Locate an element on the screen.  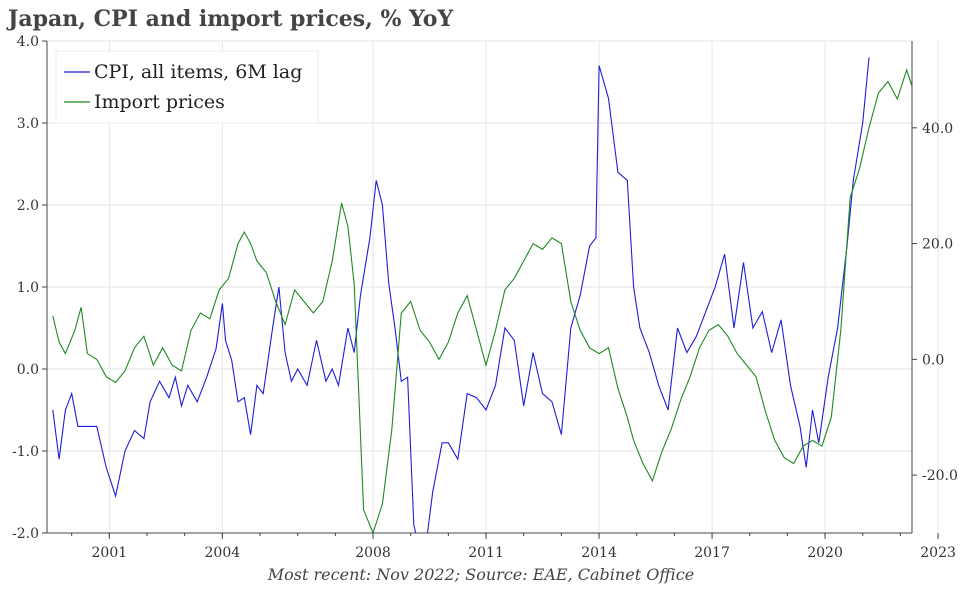
tick-label-x: 2001 is located at coordinates (110, 553).